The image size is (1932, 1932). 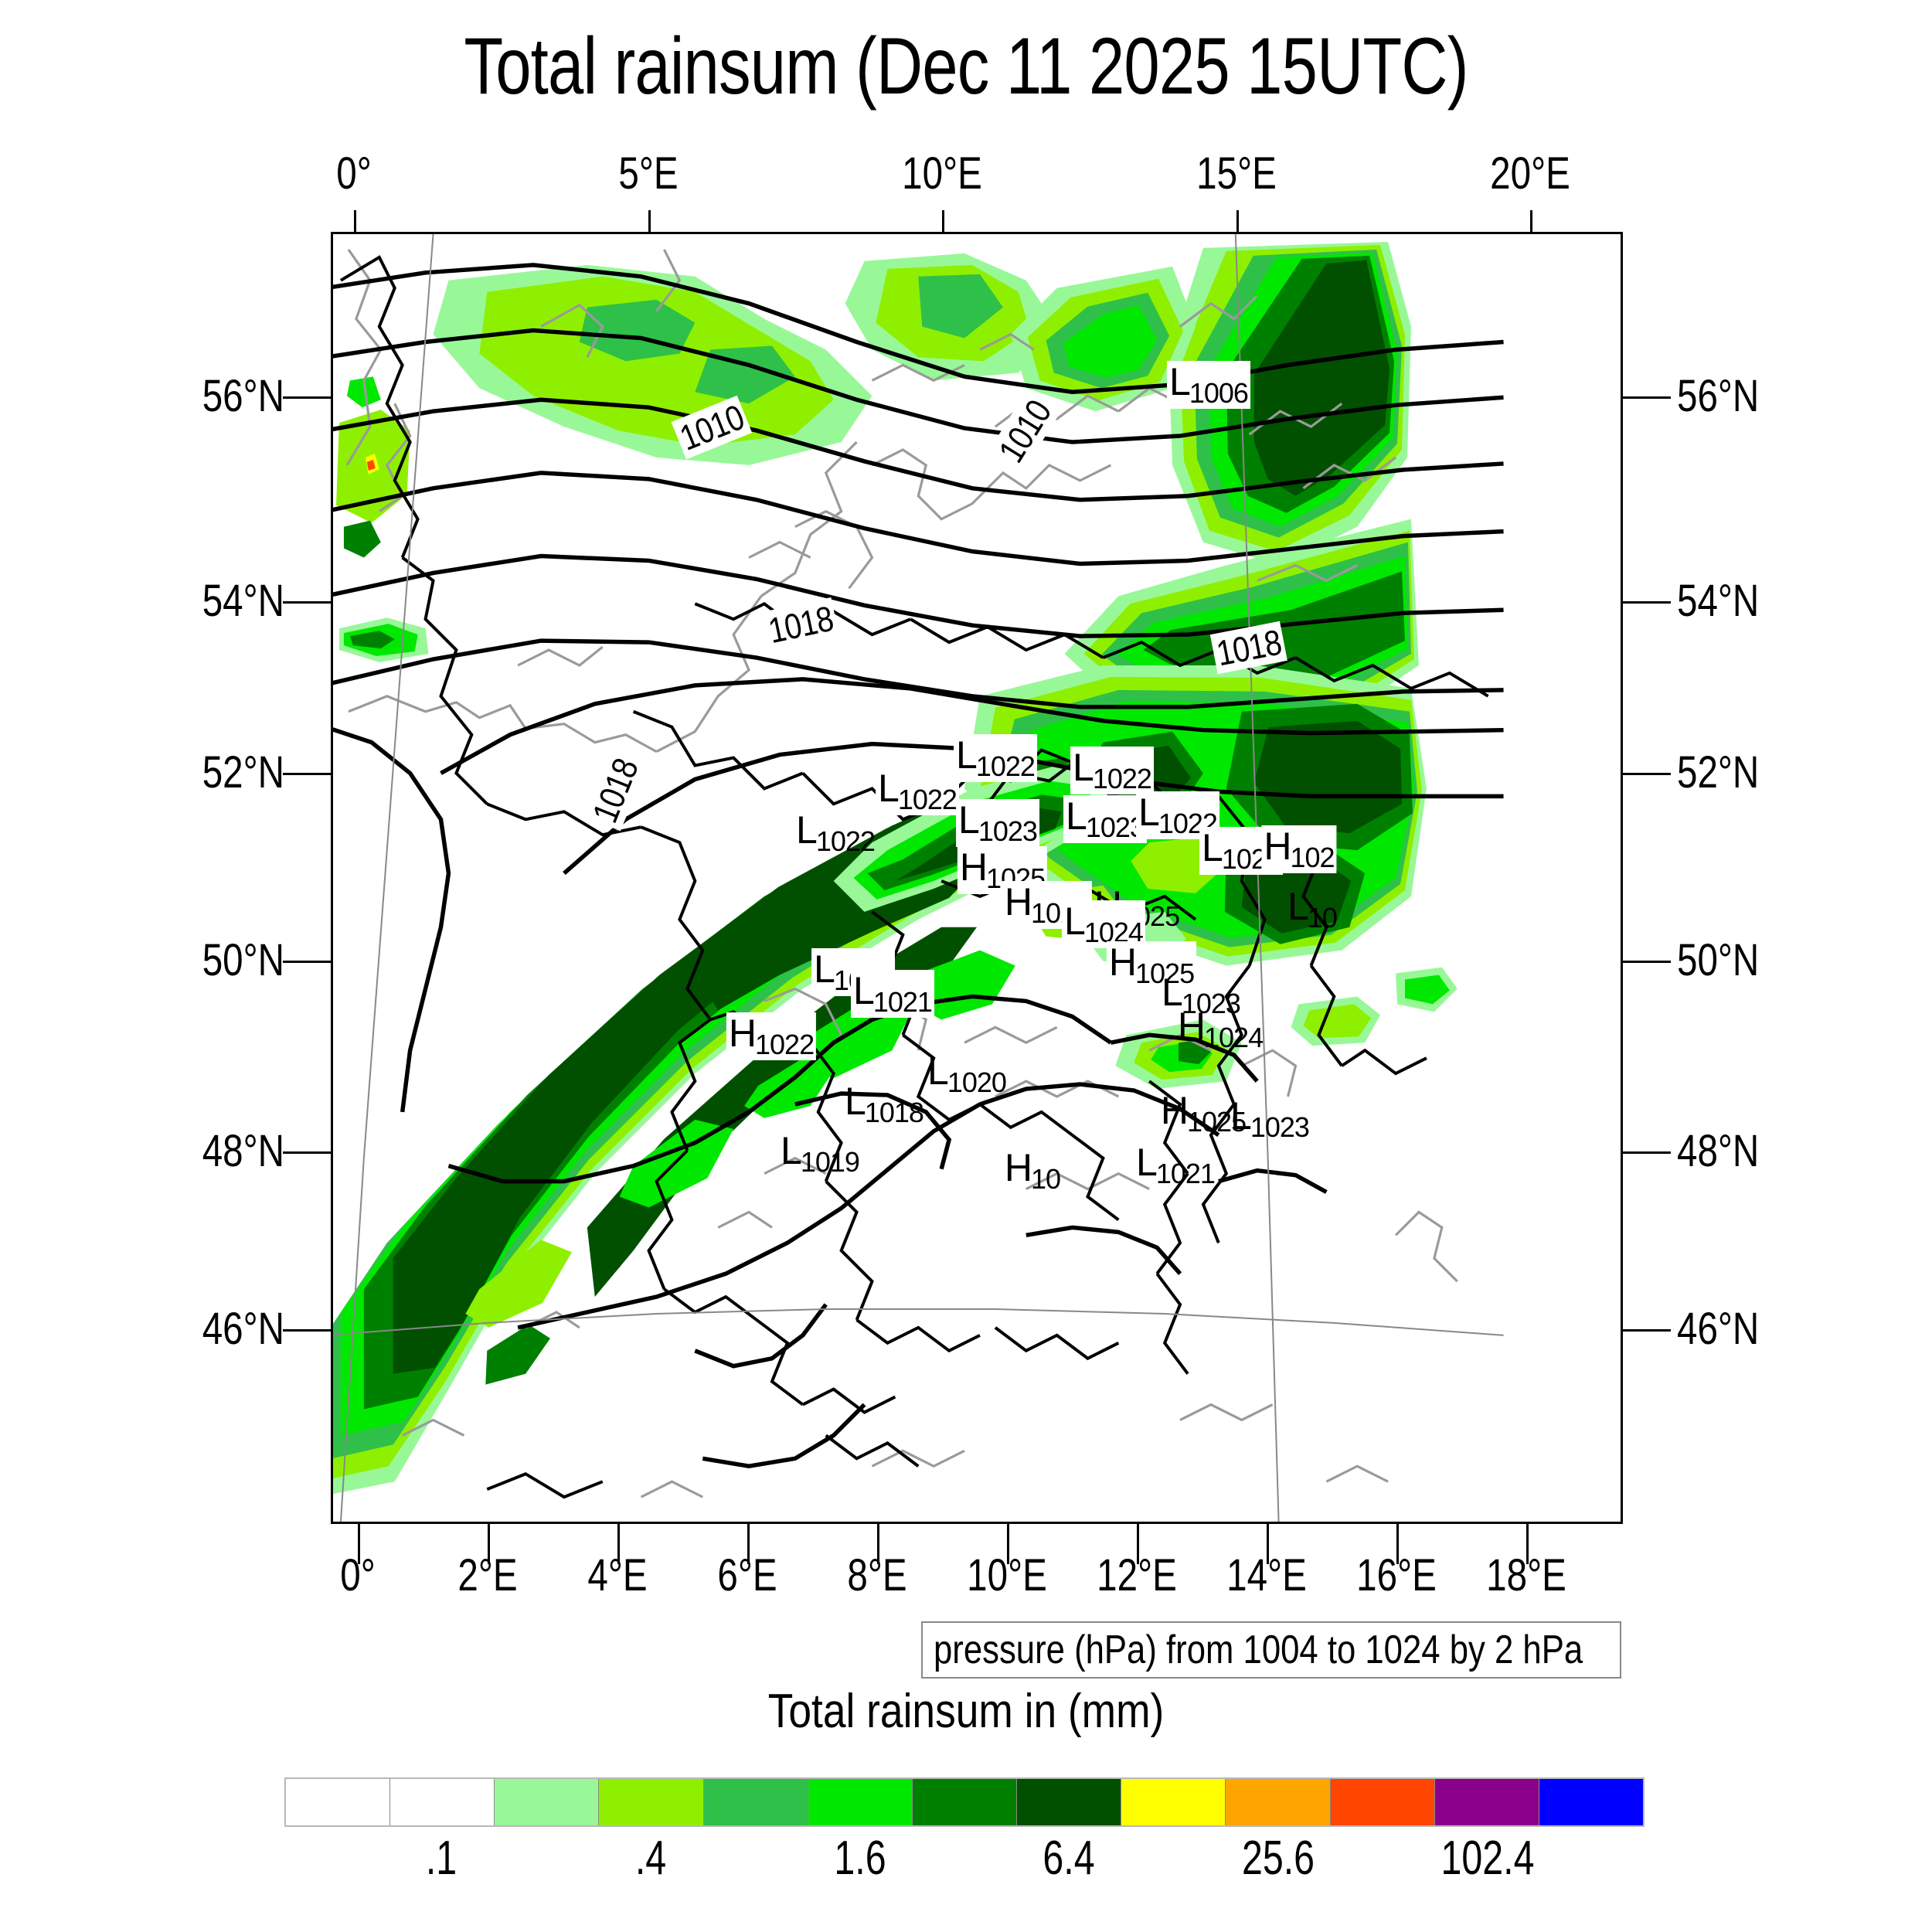 What do you see at coordinates (1007, 1575) in the screenshot?
I see `axis-bottom-label-5: 10°E` at bounding box center [1007, 1575].